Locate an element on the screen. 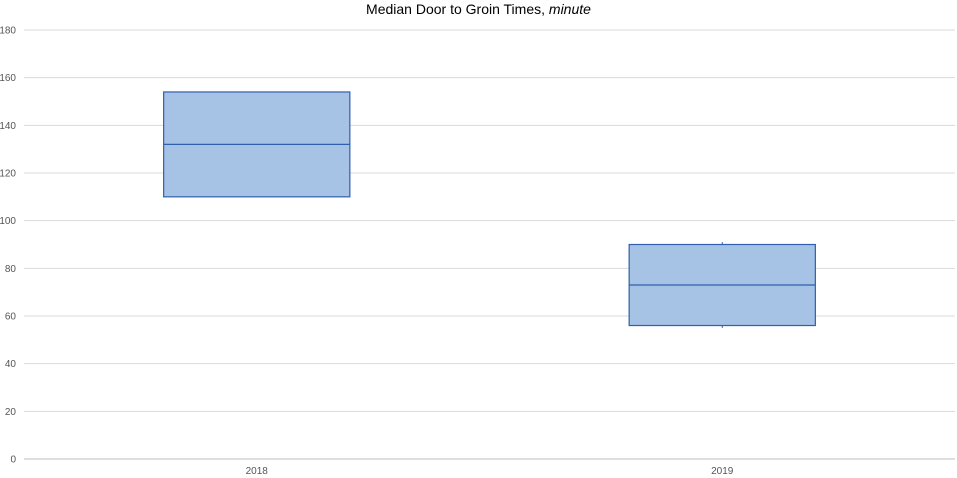 The width and height of the screenshot is (957, 478). y-tick-label-0: 0 is located at coordinates (13, 460).